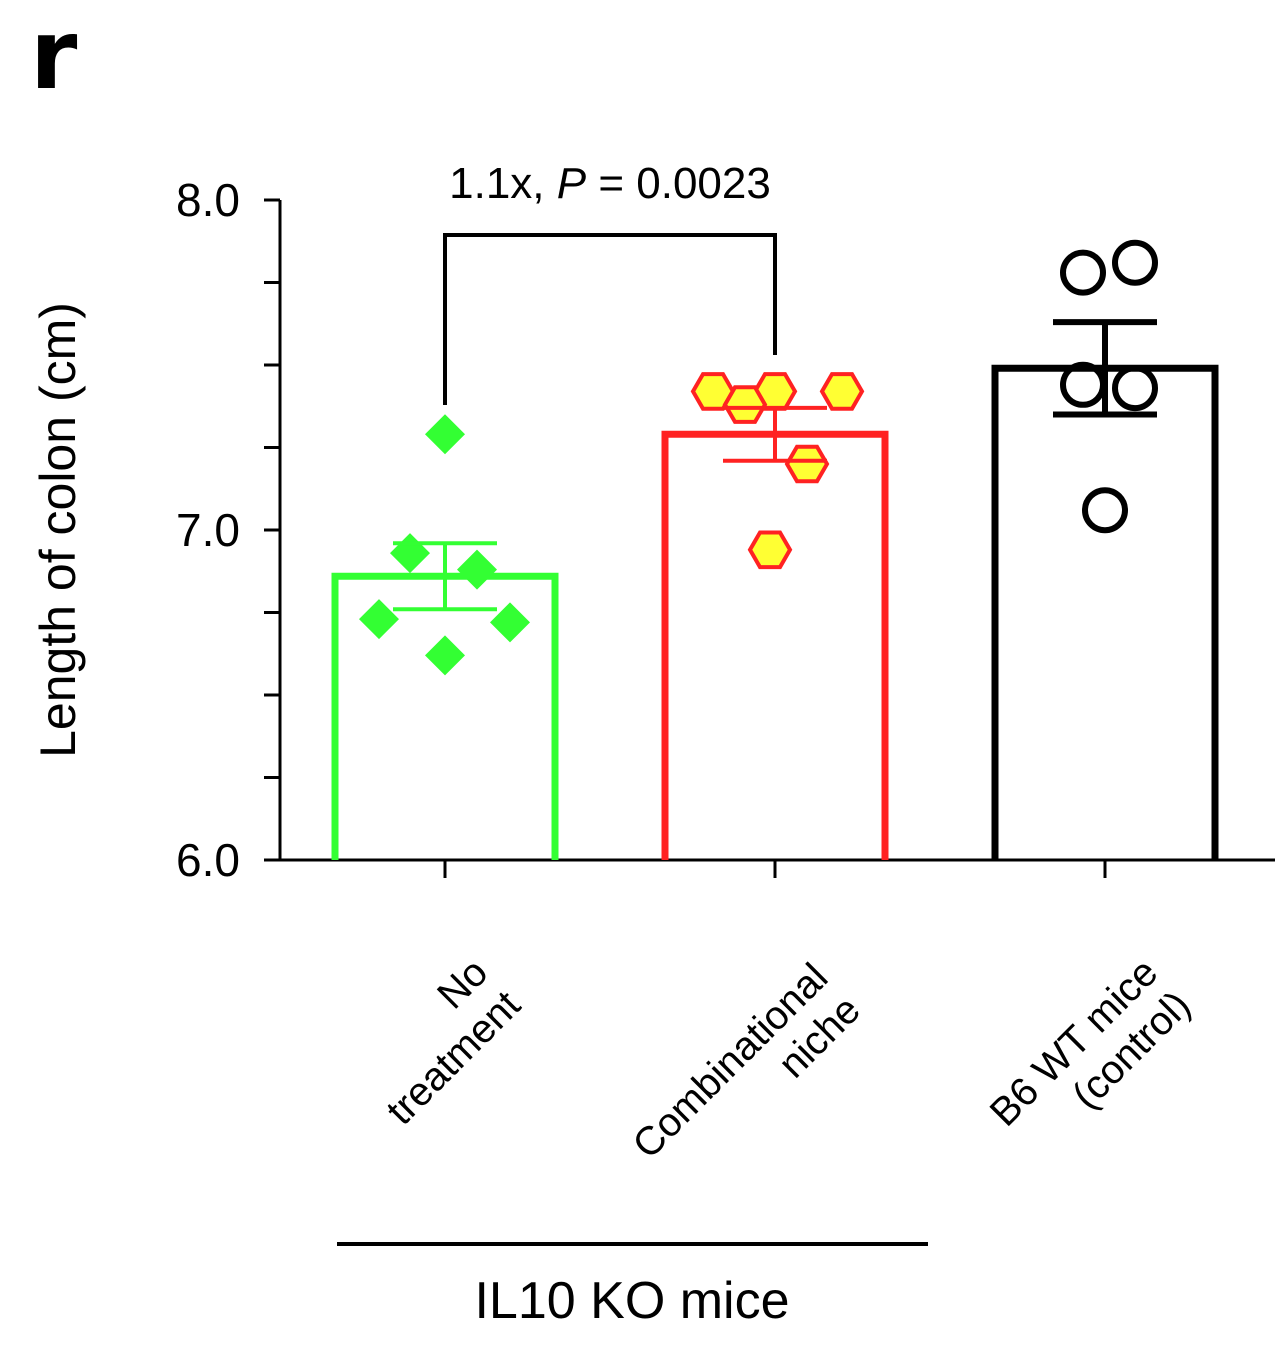 This screenshot has height=1360, width=1288. What do you see at coordinates (1090, 1058) in the screenshot?
I see `x-tick-label: B6 WT mice(control)` at bounding box center [1090, 1058].